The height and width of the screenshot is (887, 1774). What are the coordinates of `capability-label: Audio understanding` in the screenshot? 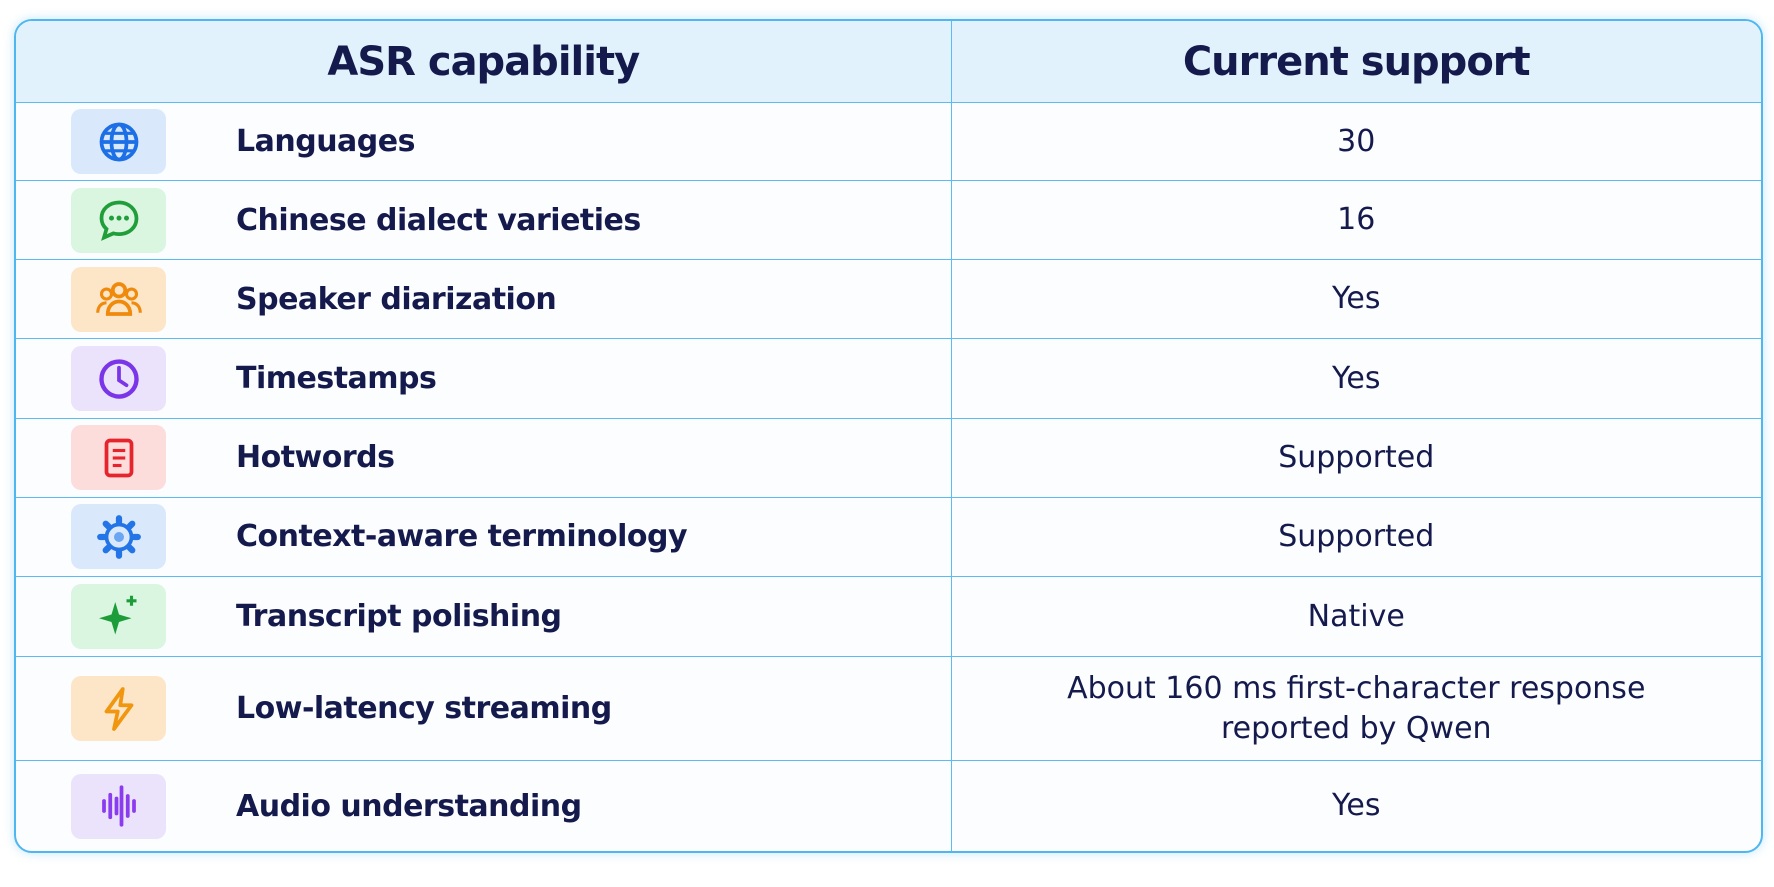 It's located at (409, 806).